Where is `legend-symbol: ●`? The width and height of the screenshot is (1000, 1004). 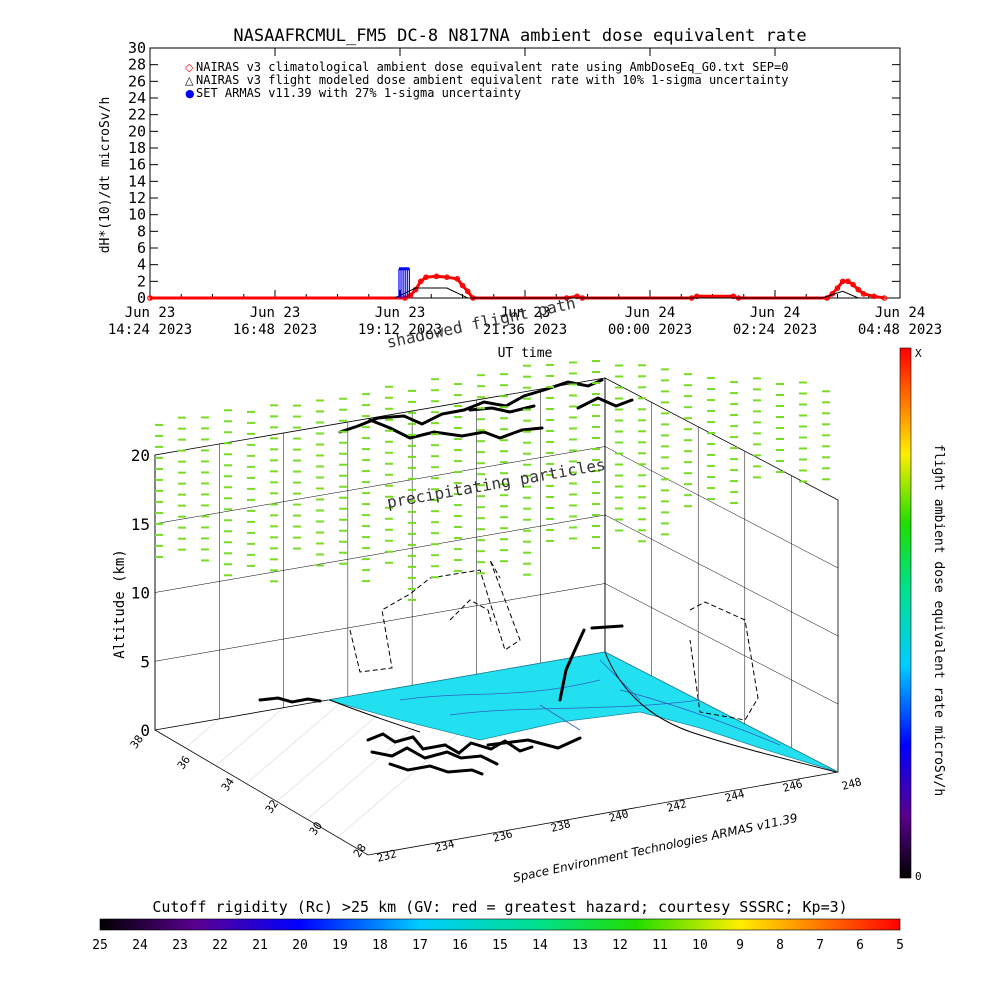
legend-symbol: ● is located at coordinates (190, 93).